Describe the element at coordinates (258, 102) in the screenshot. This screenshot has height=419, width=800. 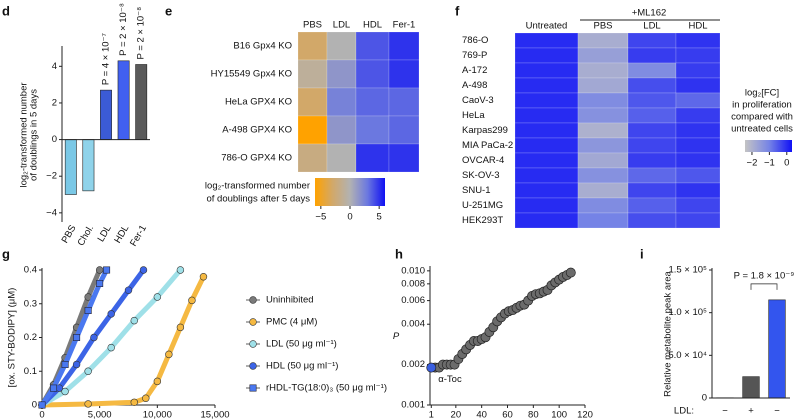
I see `row-label: HeLa GPX4 KO` at that location.